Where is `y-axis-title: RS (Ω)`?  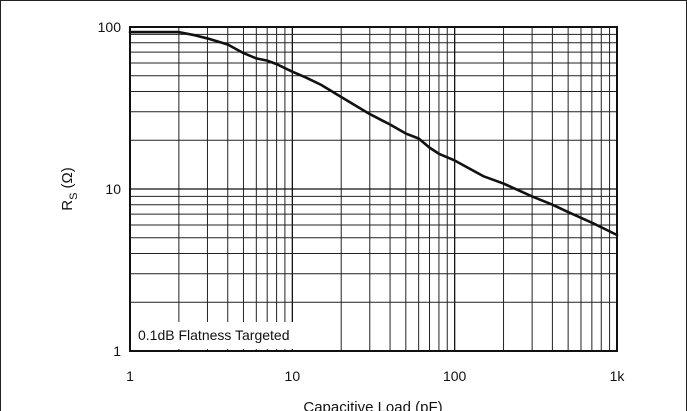
y-axis-title: RS (Ω) is located at coordinates (69, 188).